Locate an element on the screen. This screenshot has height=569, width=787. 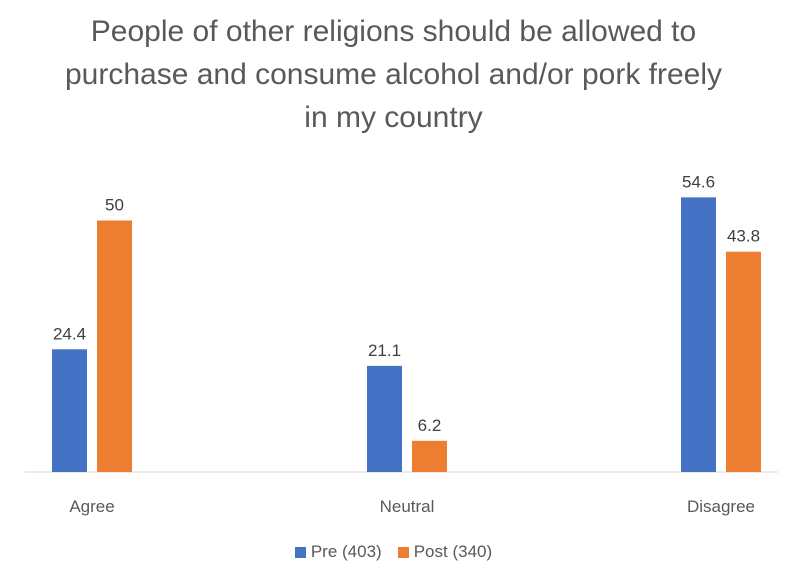
bar-neutral-pre is located at coordinates (384, 418).